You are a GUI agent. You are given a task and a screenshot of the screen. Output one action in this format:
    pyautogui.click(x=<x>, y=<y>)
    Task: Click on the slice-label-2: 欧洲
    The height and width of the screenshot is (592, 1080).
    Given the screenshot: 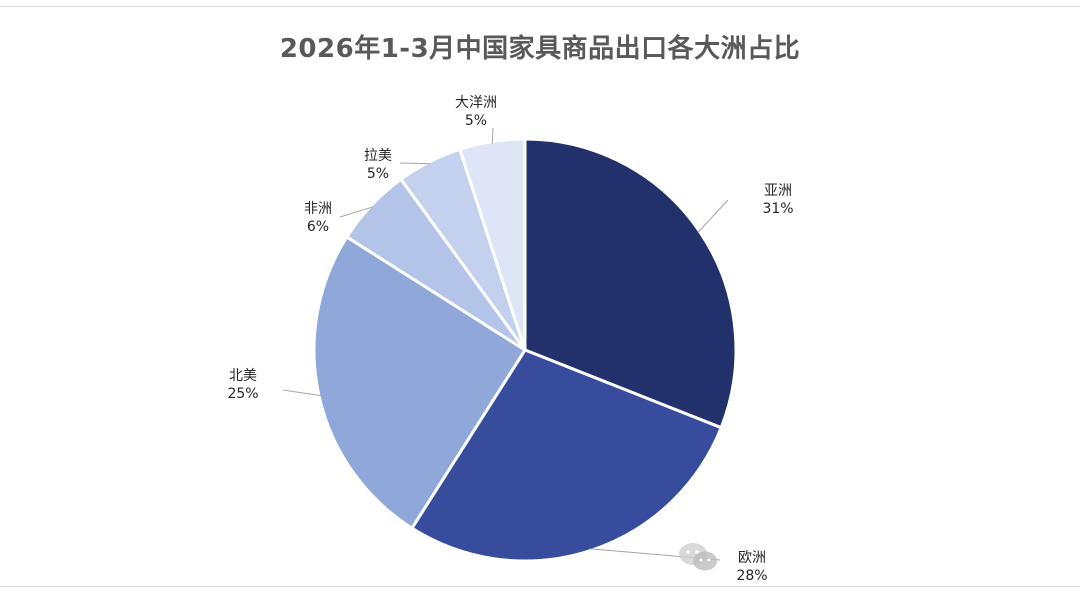 What is the action you would take?
    pyautogui.click(x=752, y=558)
    